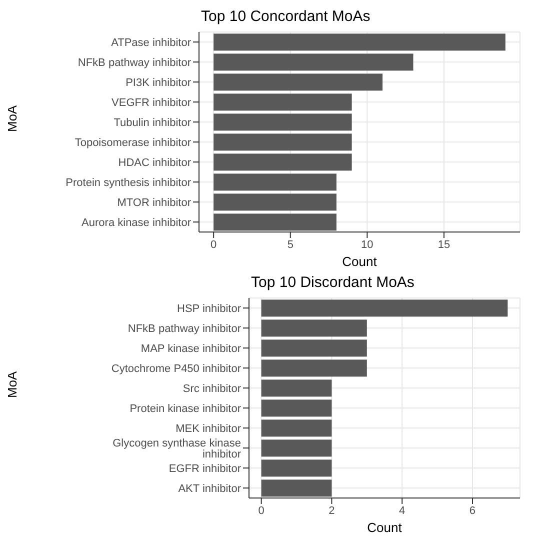  Describe the element at coordinates (212, 388) in the screenshot. I see `y-tick-label: Src inhibitor` at that location.